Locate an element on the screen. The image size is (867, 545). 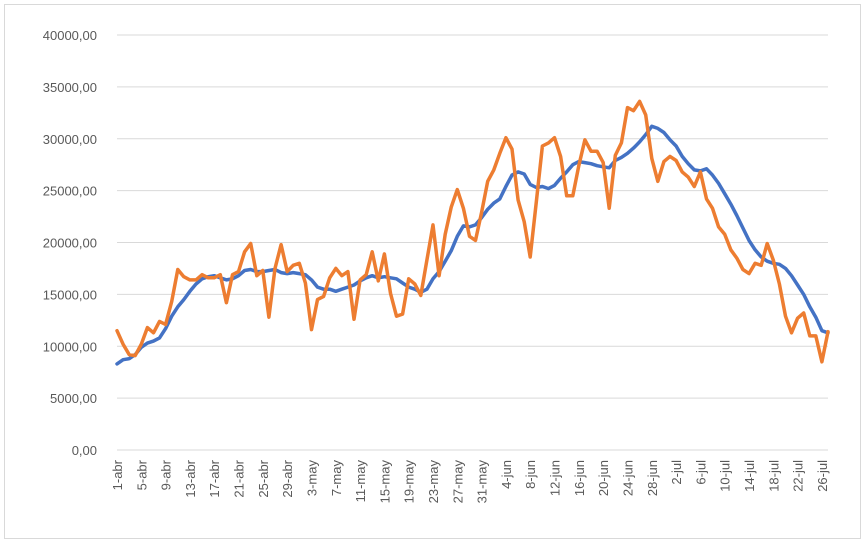
x-tick-label: 4-jun is located at coordinates (506, 474).